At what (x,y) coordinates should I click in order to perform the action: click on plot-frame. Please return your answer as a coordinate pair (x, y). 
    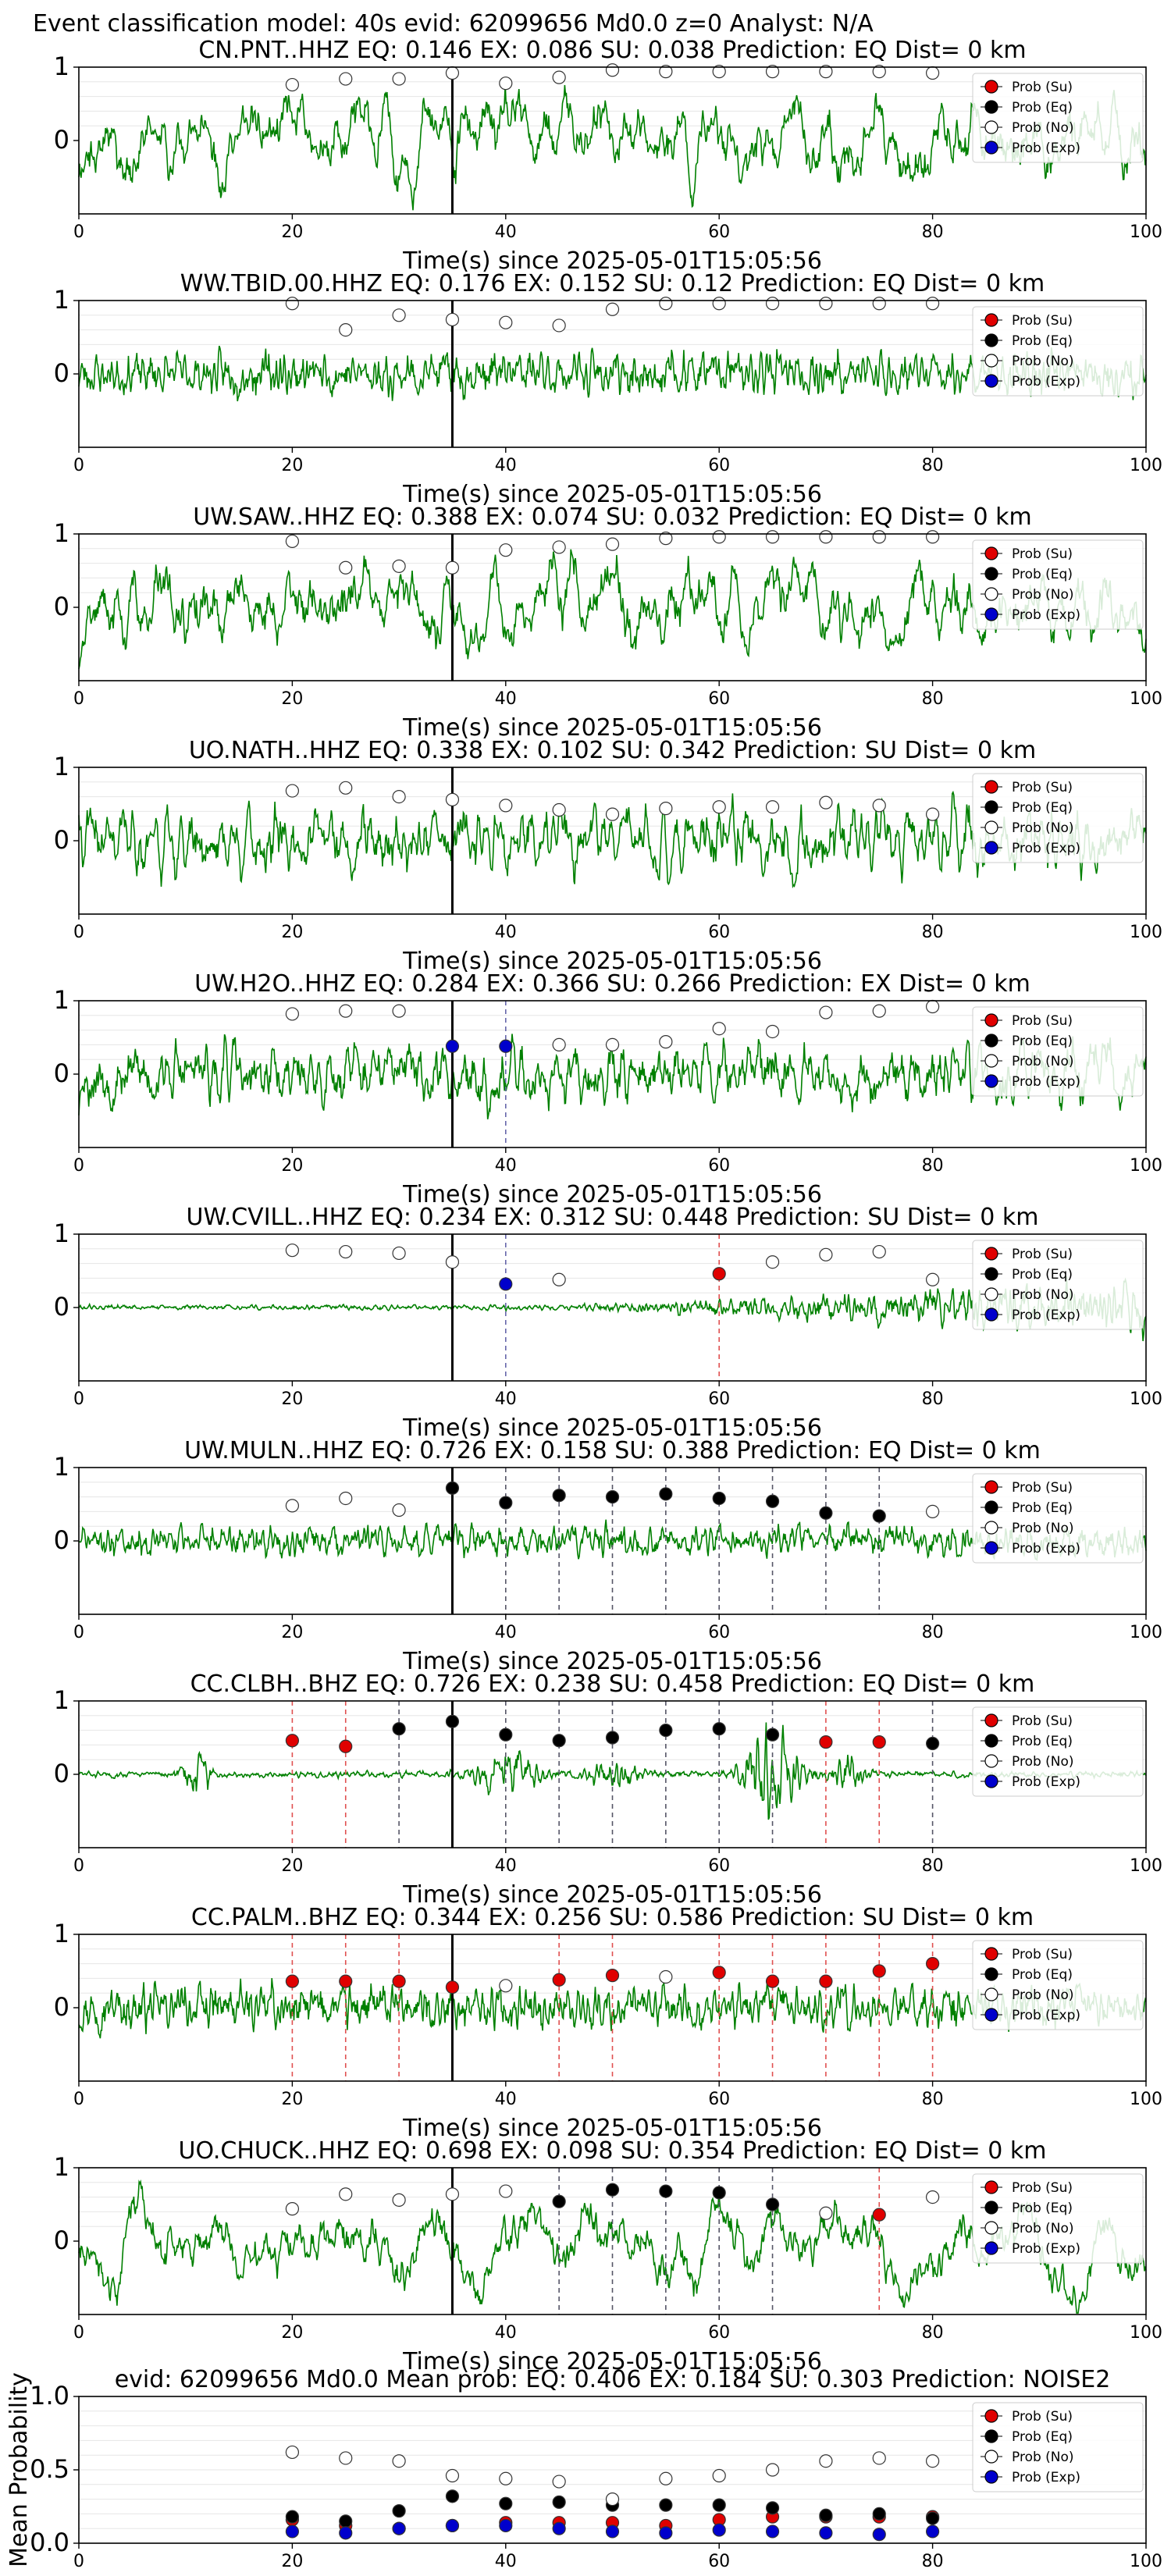
    Looking at the image, I should click on (612, 1774).